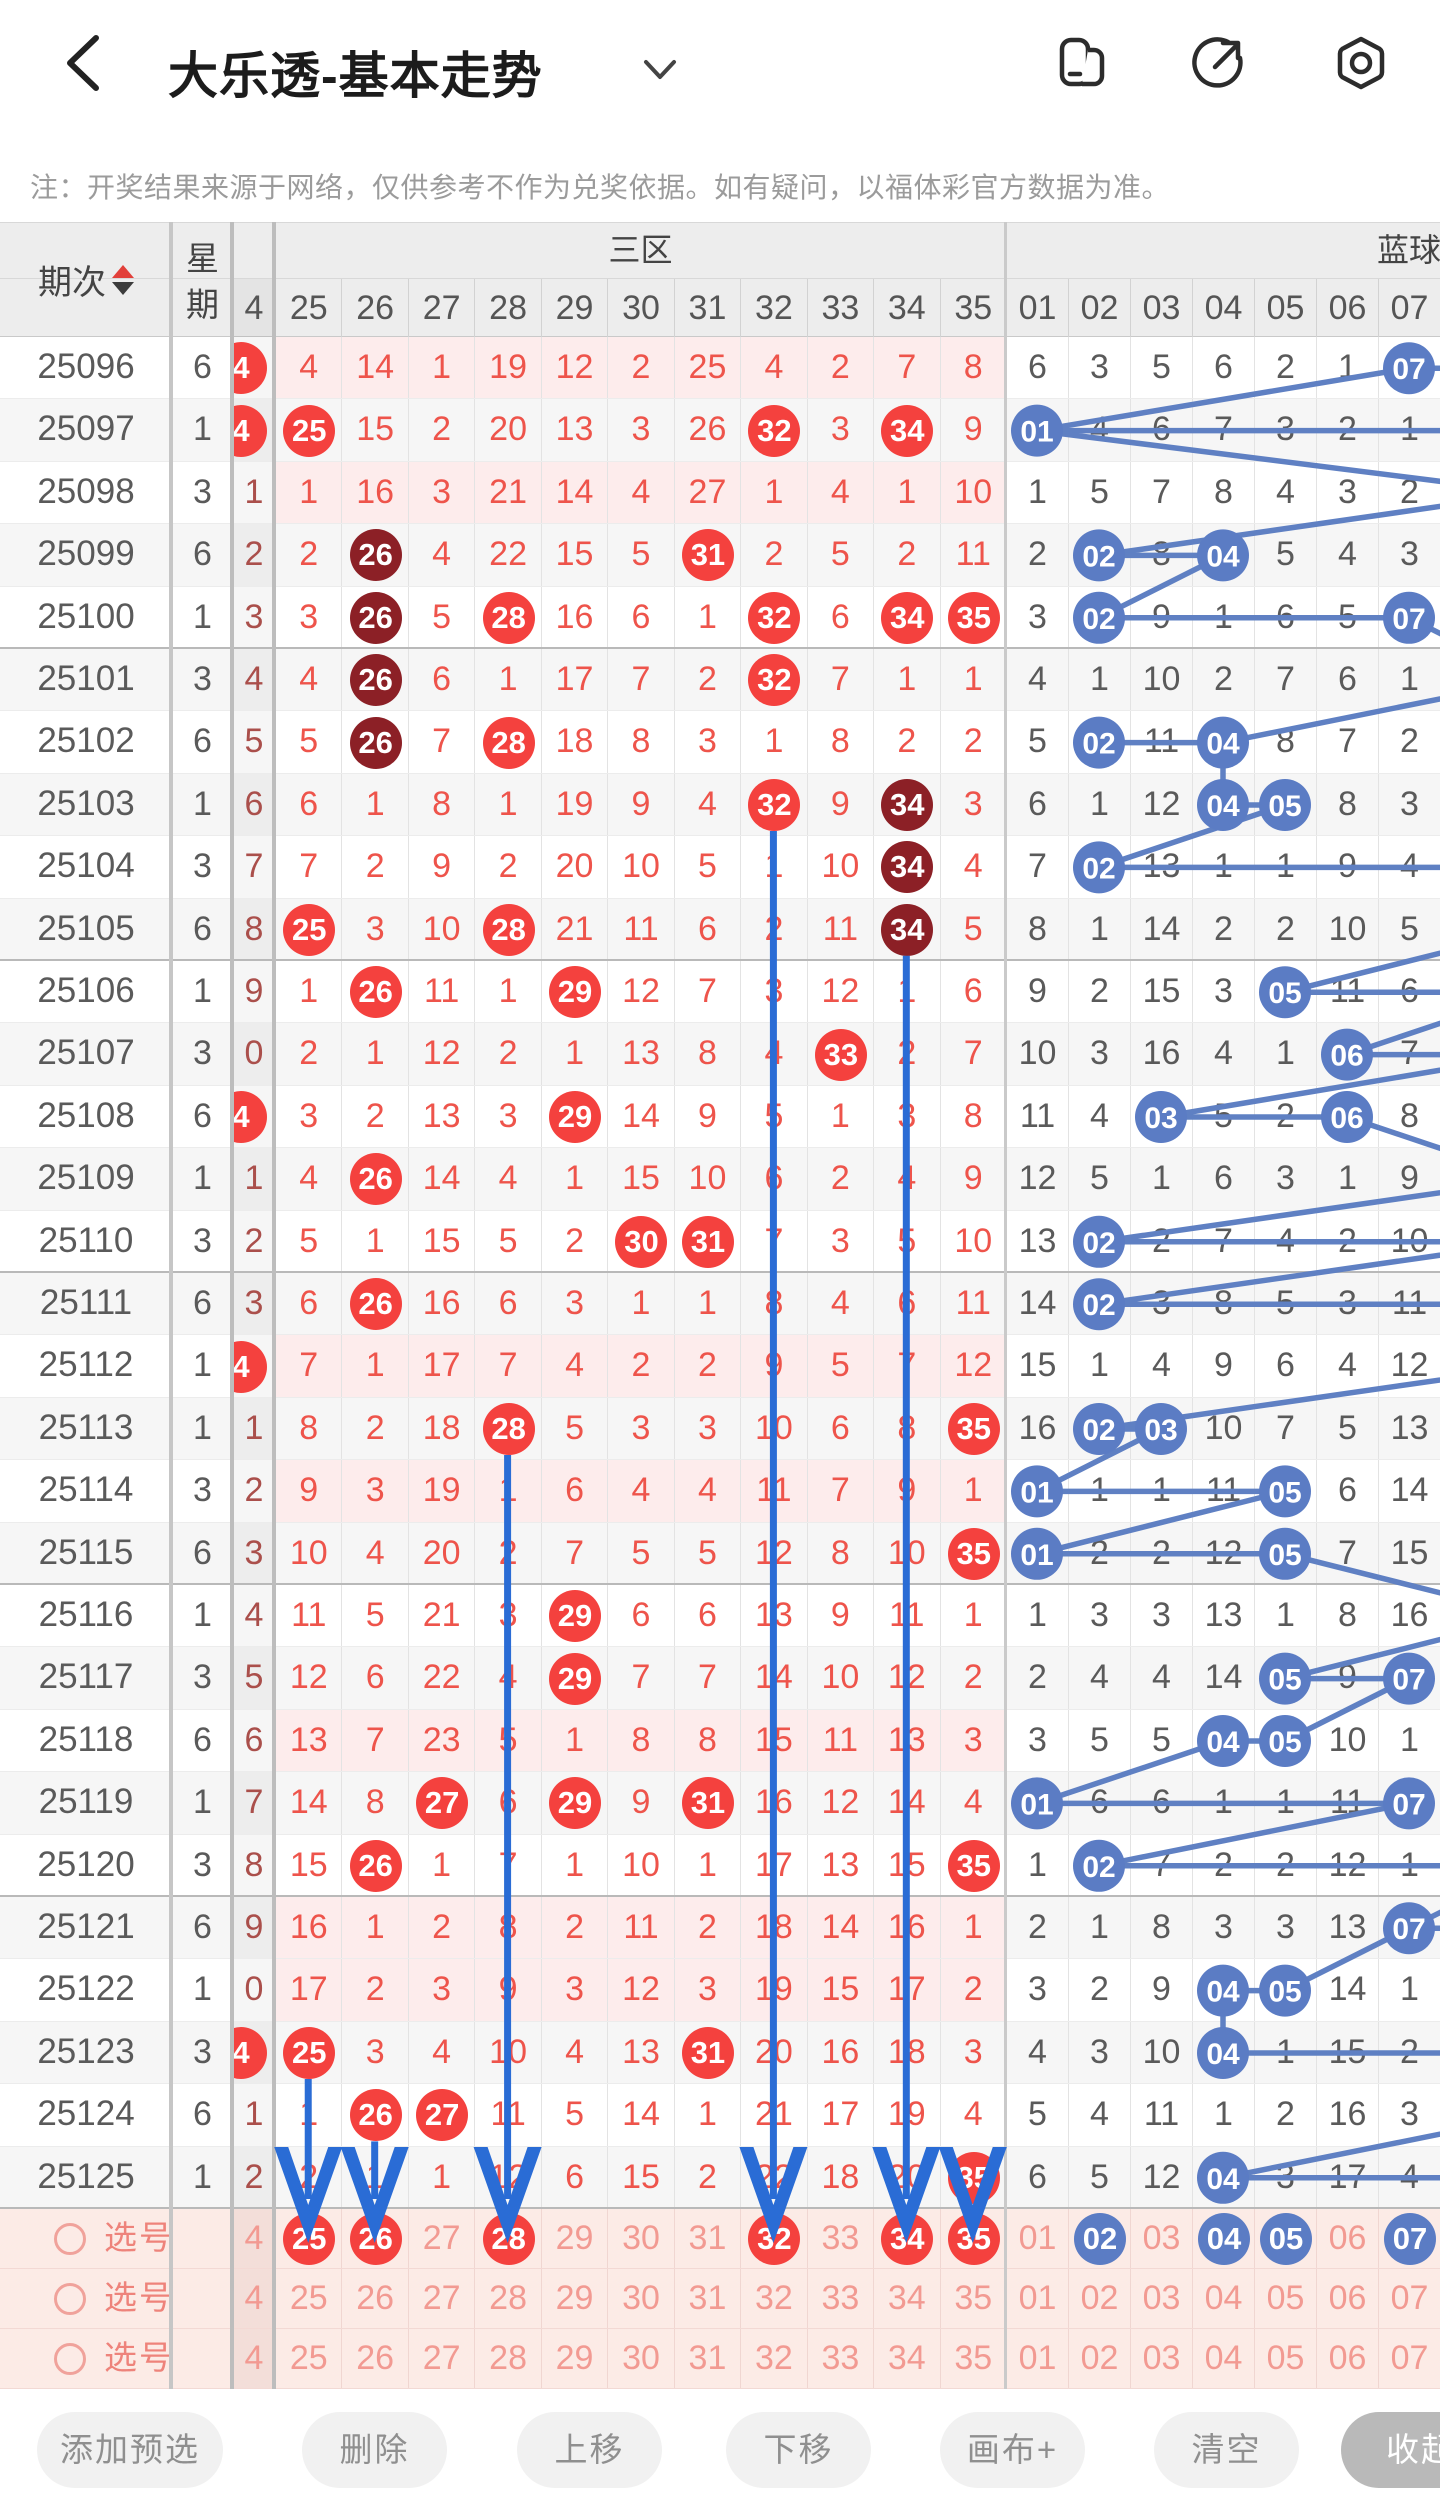 This screenshot has height=2498, width=1440. I want to click on blue-miss-cell: 11, so click(1409, 1304).